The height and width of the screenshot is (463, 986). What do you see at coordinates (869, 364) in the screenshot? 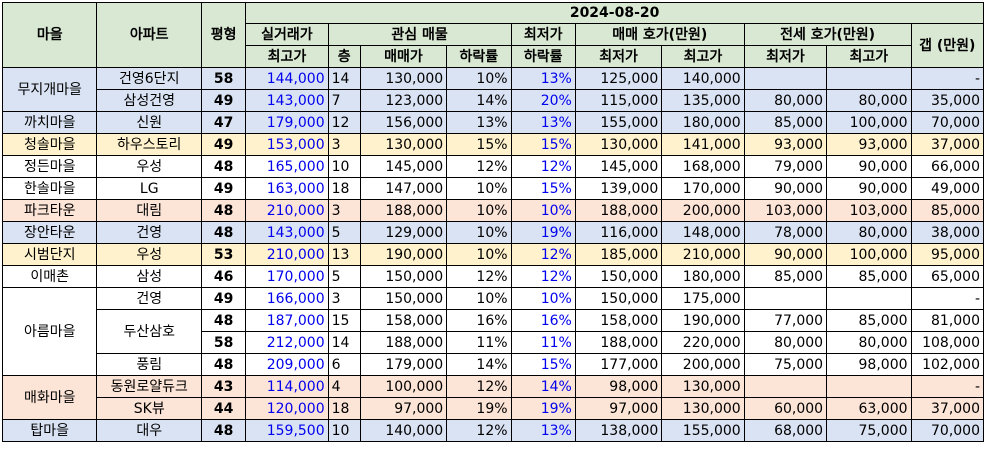
I see `jeonse-max-cell: 98,000` at bounding box center [869, 364].